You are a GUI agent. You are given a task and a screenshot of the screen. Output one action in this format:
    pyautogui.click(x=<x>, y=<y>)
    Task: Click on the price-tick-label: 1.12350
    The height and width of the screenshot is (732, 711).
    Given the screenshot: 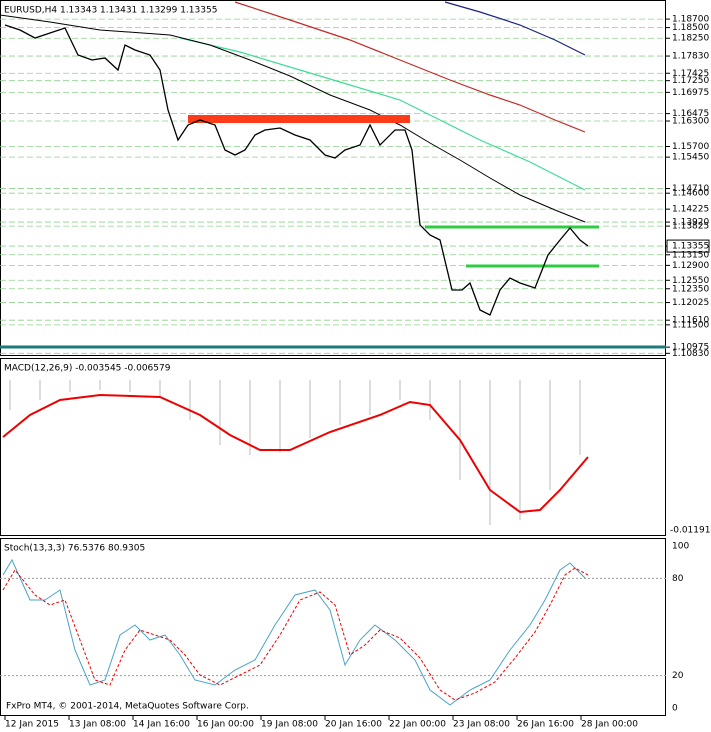 What is the action you would take?
    pyautogui.click(x=690, y=289)
    